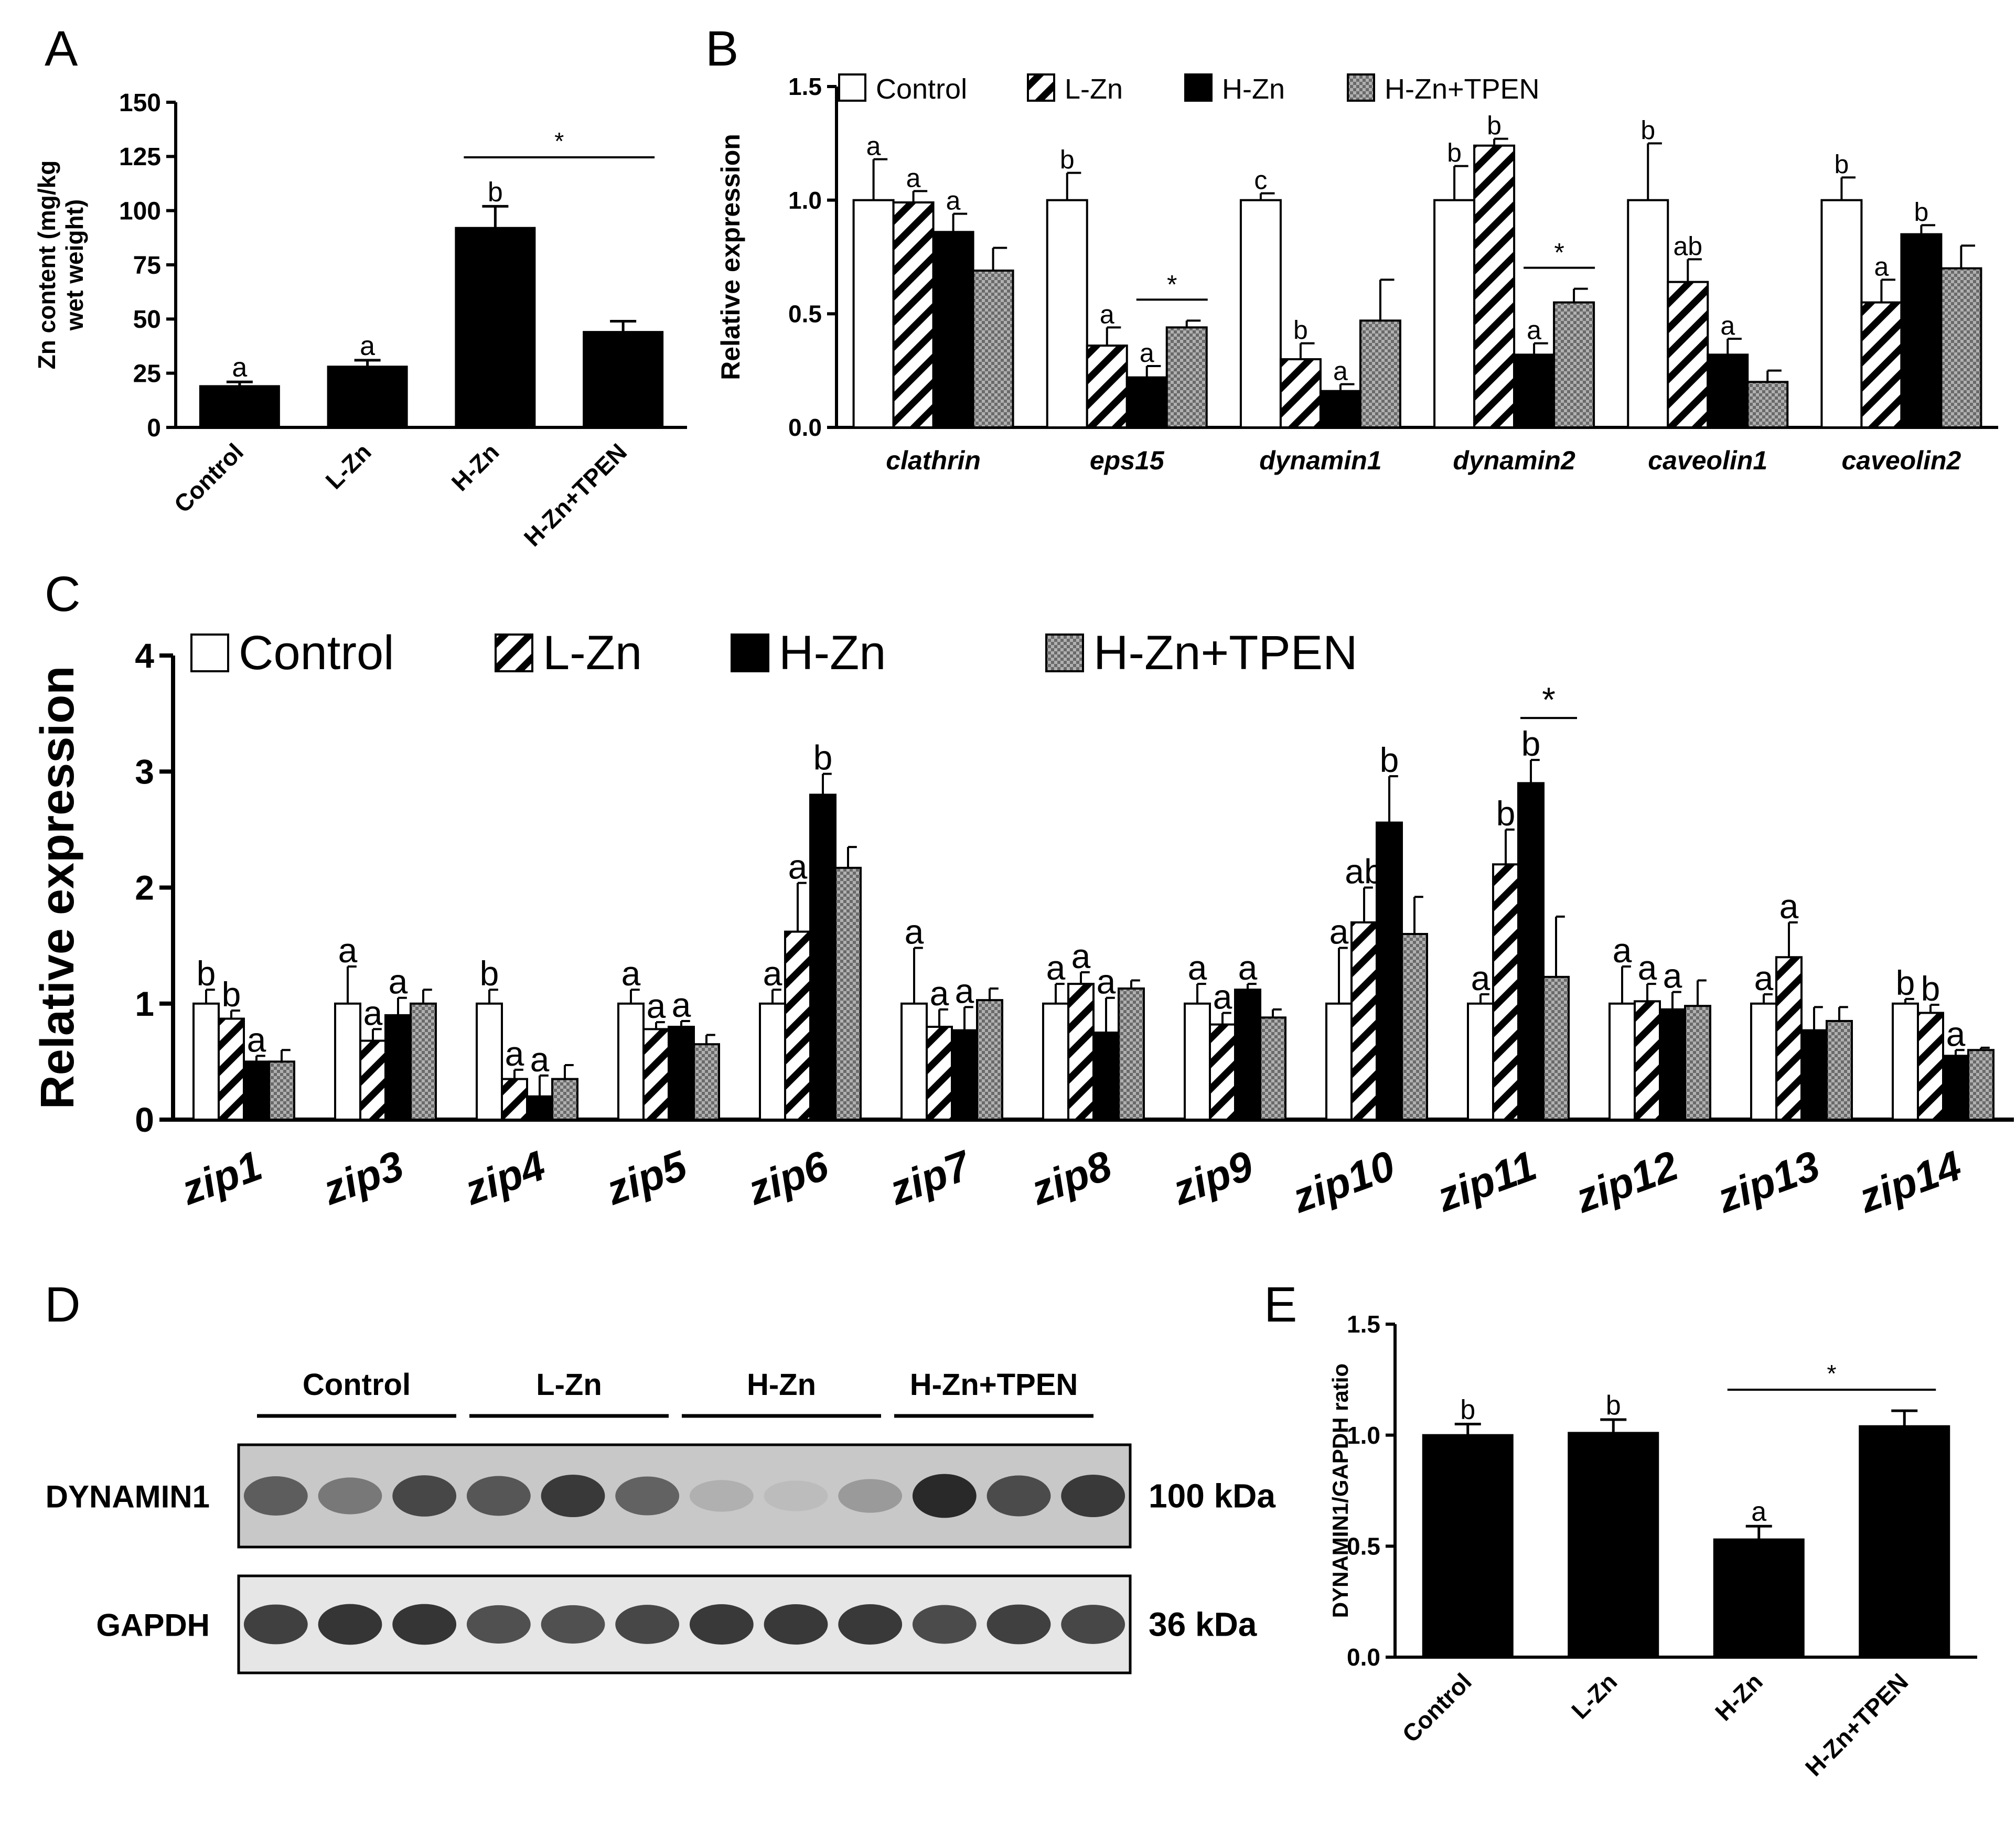 Image resolution: width=2016 pixels, height=1847 pixels. Describe the element at coordinates (398, 1067) in the screenshot. I see `bar-zip3-h-zn` at that location.